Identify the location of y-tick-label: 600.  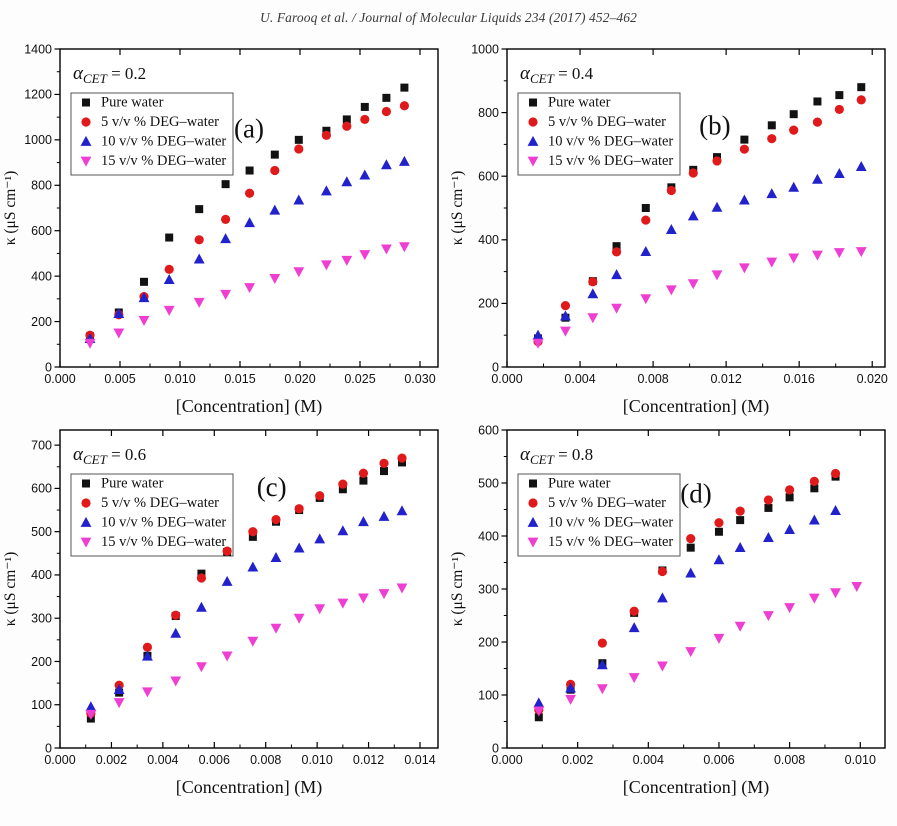
(488, 430).